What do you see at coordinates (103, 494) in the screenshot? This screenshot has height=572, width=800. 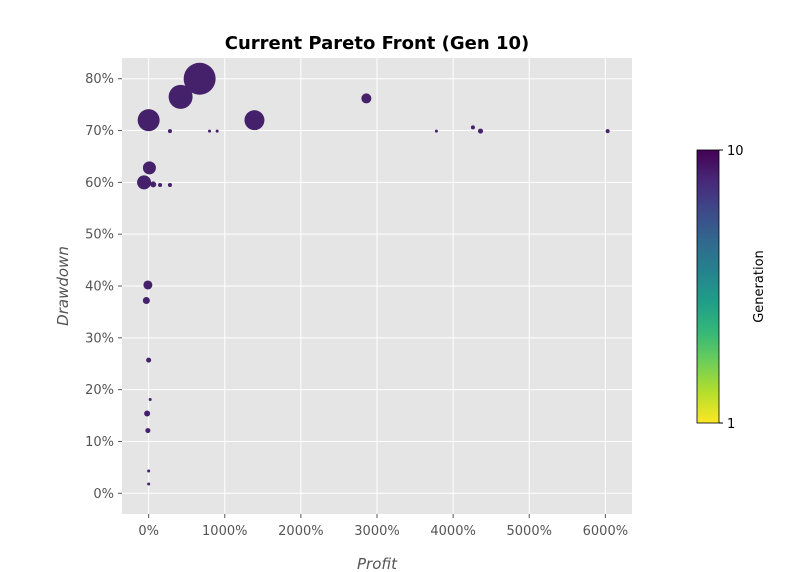 I see `y-tick-label: 0%` at bounding box center [103, 494].